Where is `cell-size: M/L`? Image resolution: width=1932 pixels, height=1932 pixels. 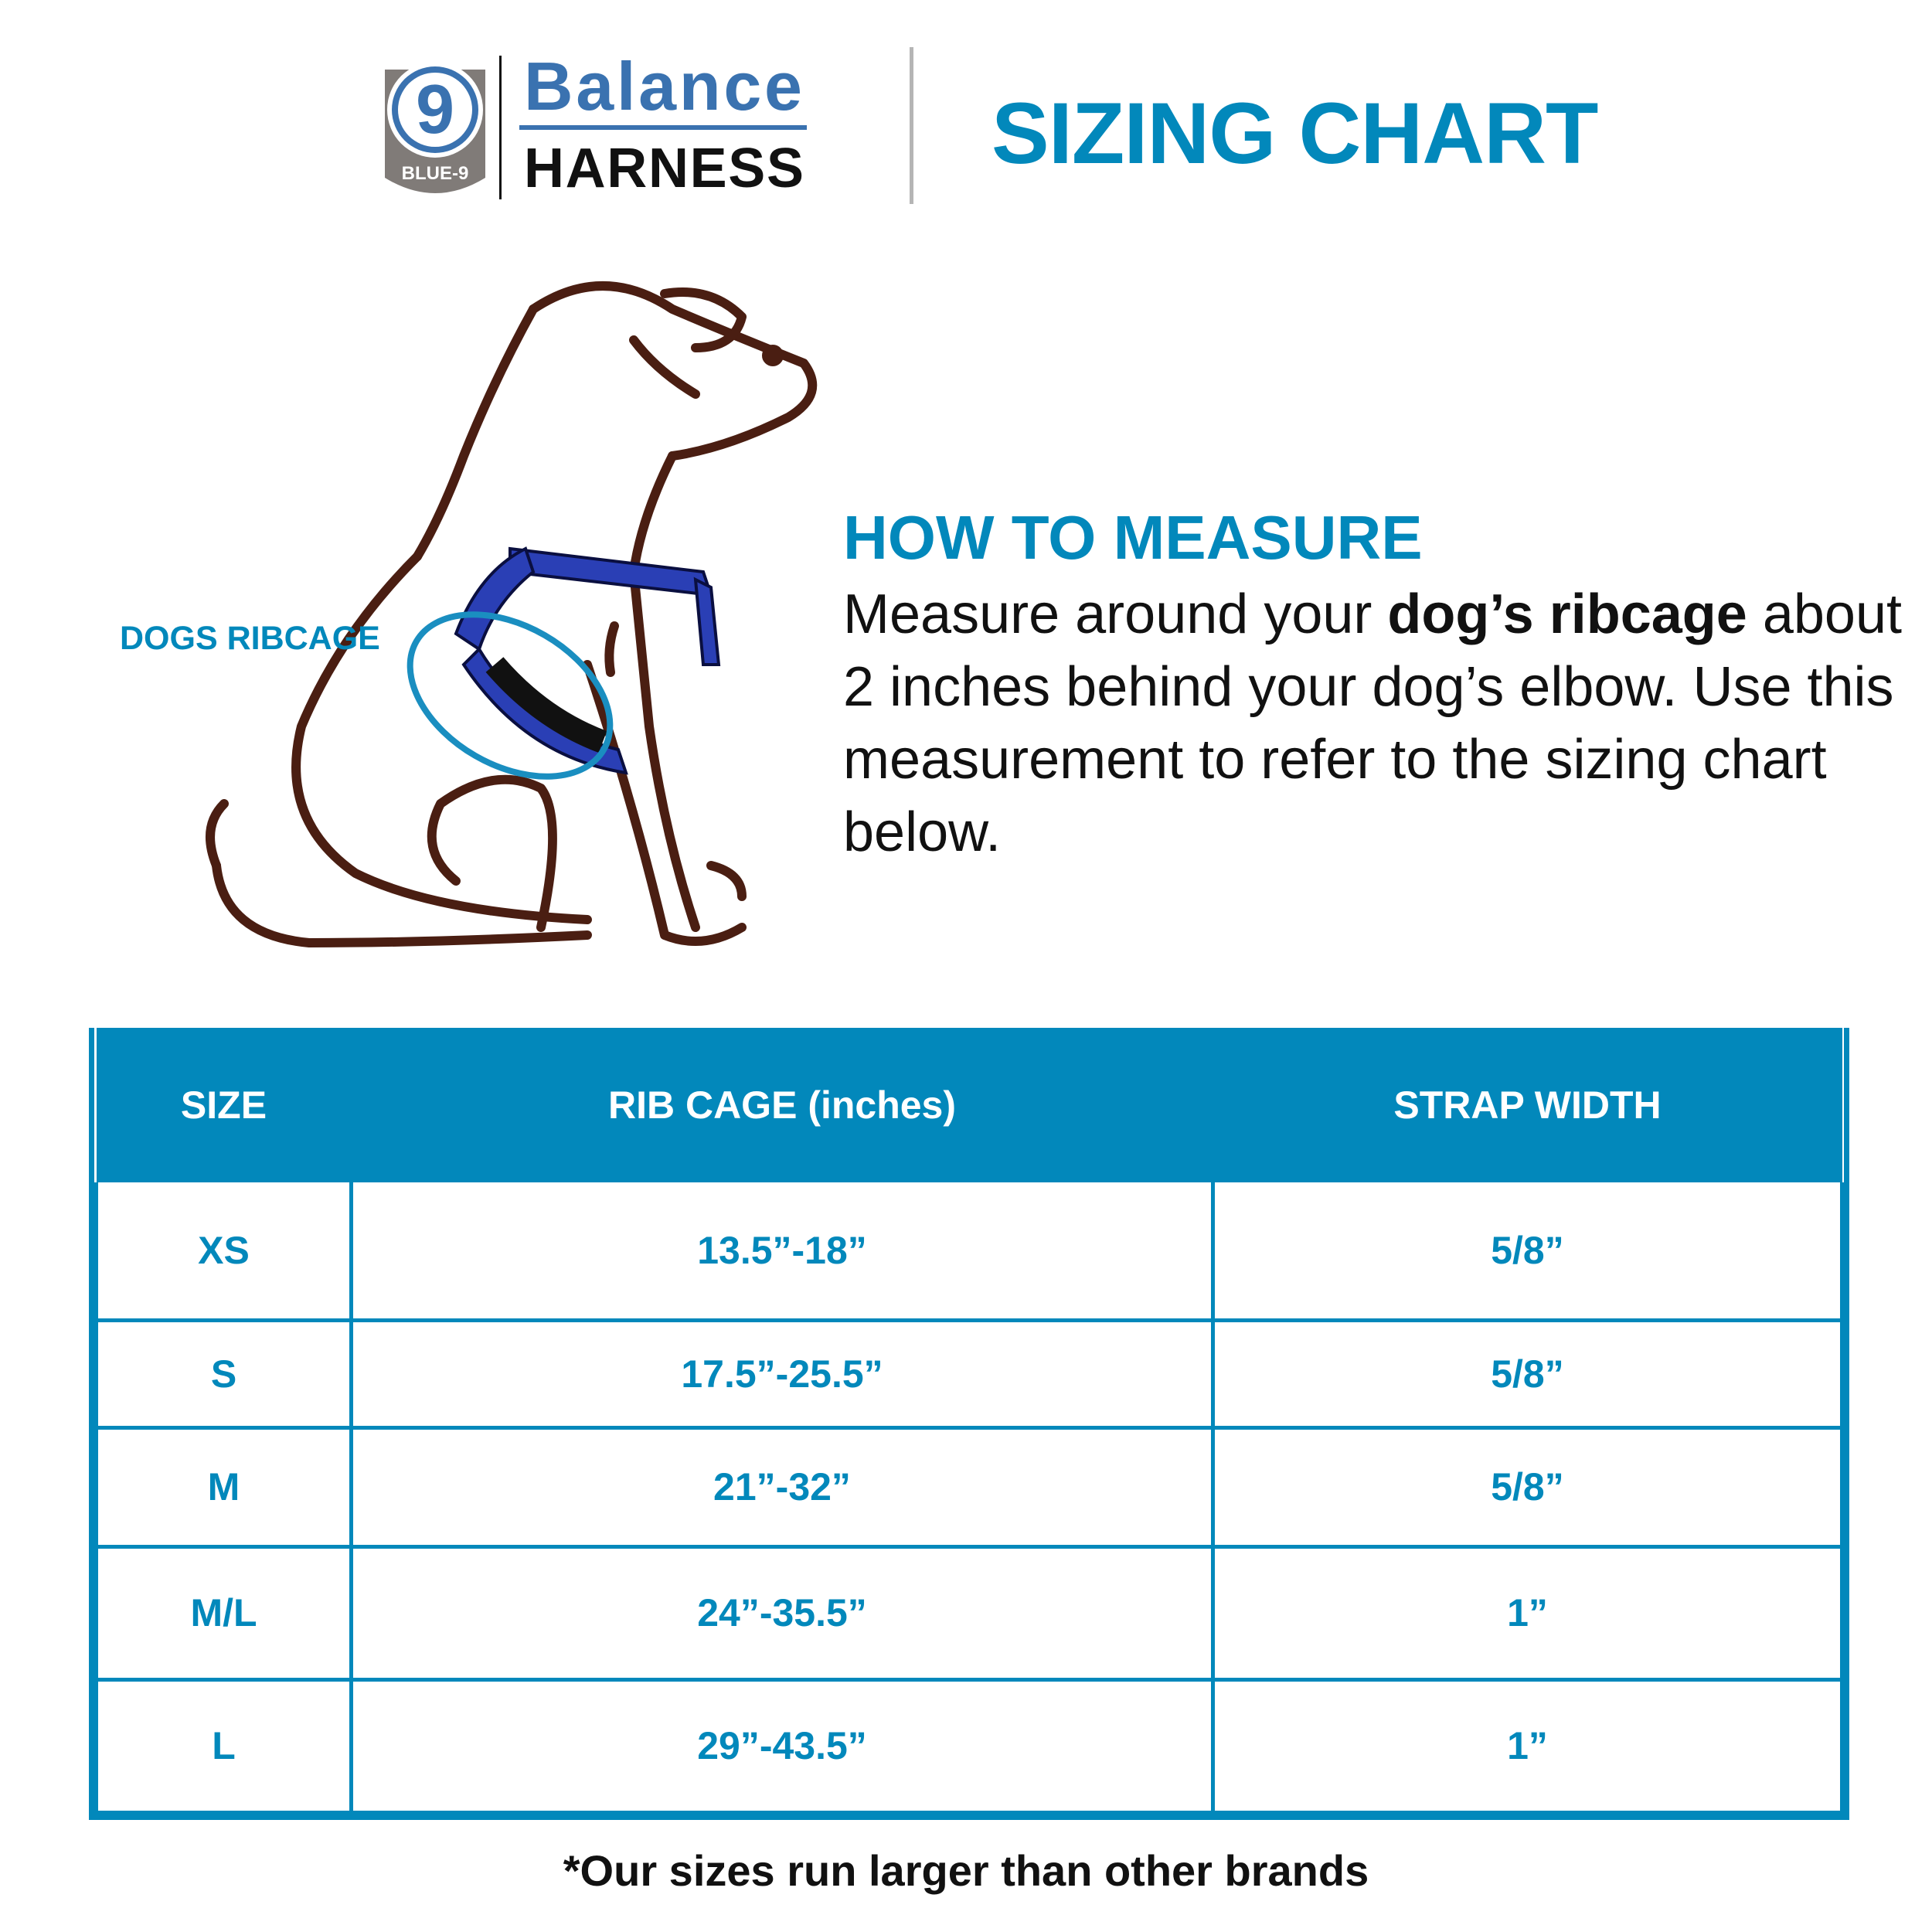 cell-size: M/L is located at coordinates (223, 1613).